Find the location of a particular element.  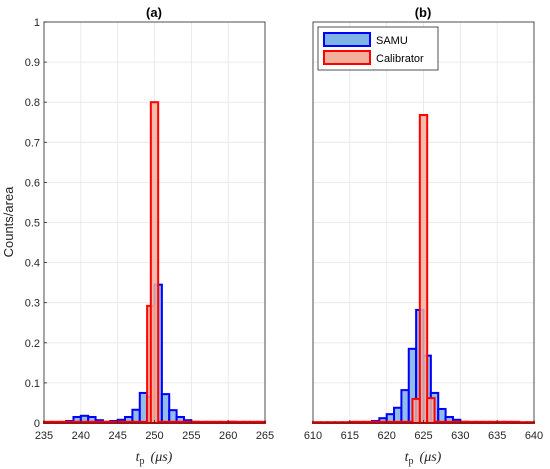

x-axis-label-a-unit: (μs) is located at coordinates (162, 457).